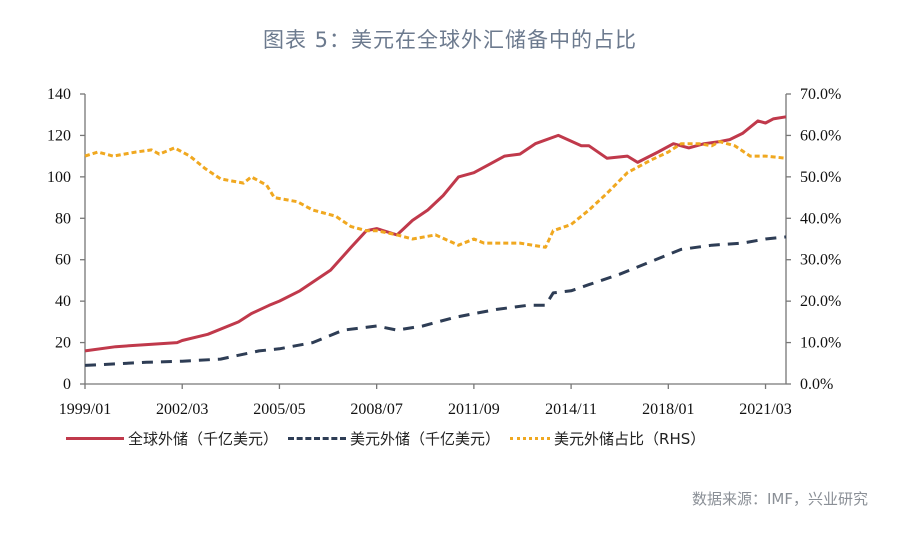 The width and height of the screenshot is (900, 547). Describe the element at coordinates (474, 409) in the screenshot. I see `x-tick-label: 2011/09` at that location.